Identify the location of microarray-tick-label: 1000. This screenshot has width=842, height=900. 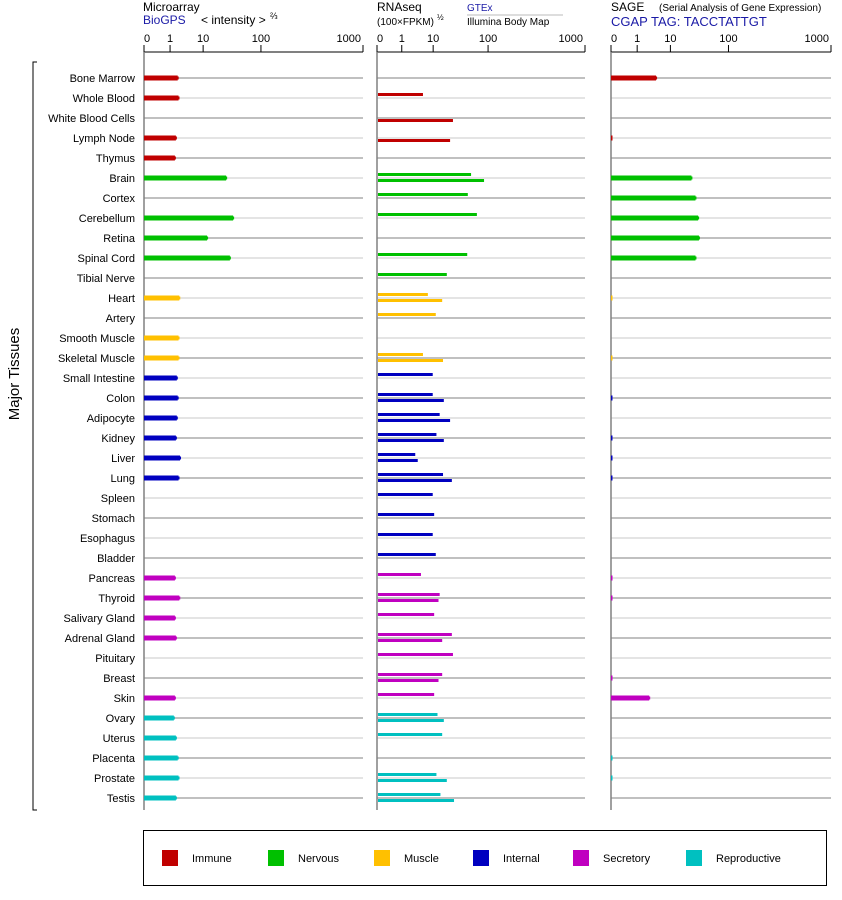
(349, 39).